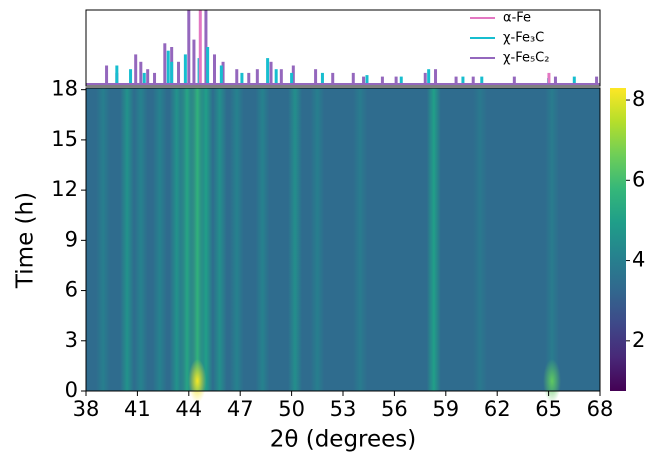 The width and height of the screenshot is (651, 459). I want to click on x-tick-label: 44, so click(188, 409).